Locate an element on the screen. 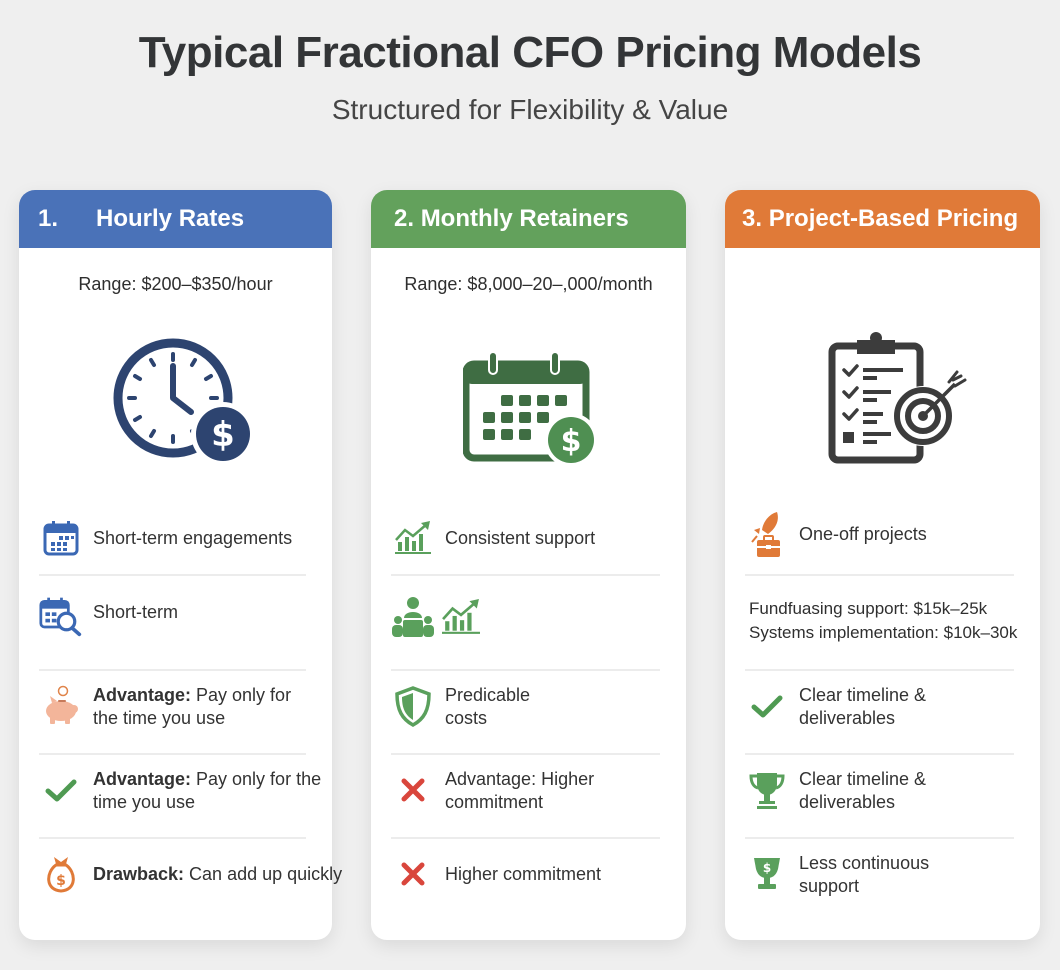 The width and height of the screenshot is (1060, 970). list-item: $ Less continuous support is located at coordinates (880, 875).